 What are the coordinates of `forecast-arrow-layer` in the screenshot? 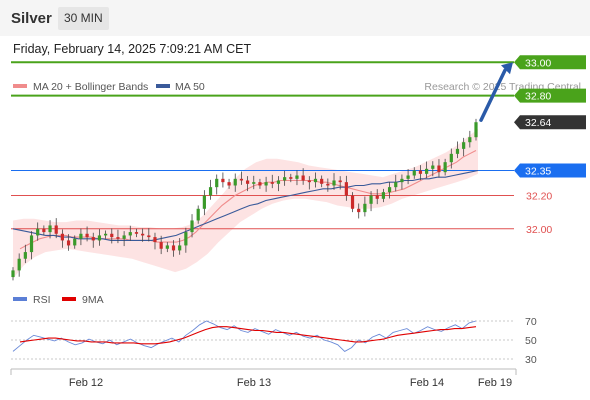 It's located at (496, 92).